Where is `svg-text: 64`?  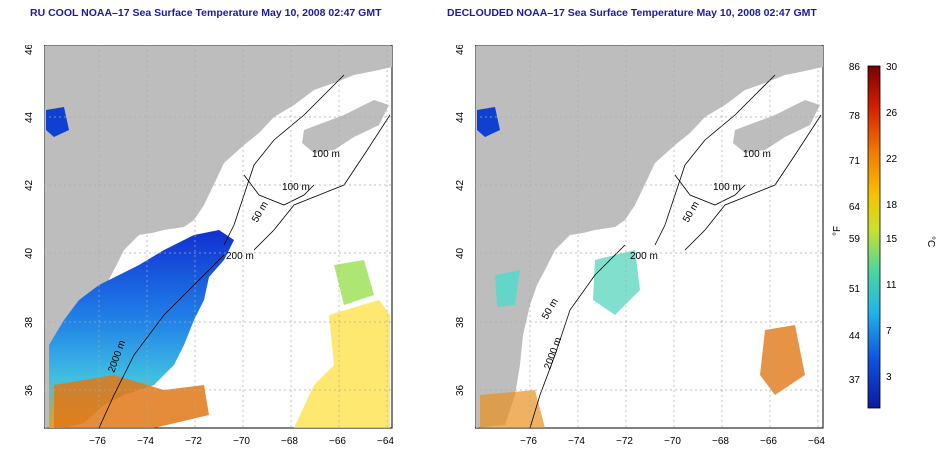 svg-text: 64 is located at coordinates (855, 207).